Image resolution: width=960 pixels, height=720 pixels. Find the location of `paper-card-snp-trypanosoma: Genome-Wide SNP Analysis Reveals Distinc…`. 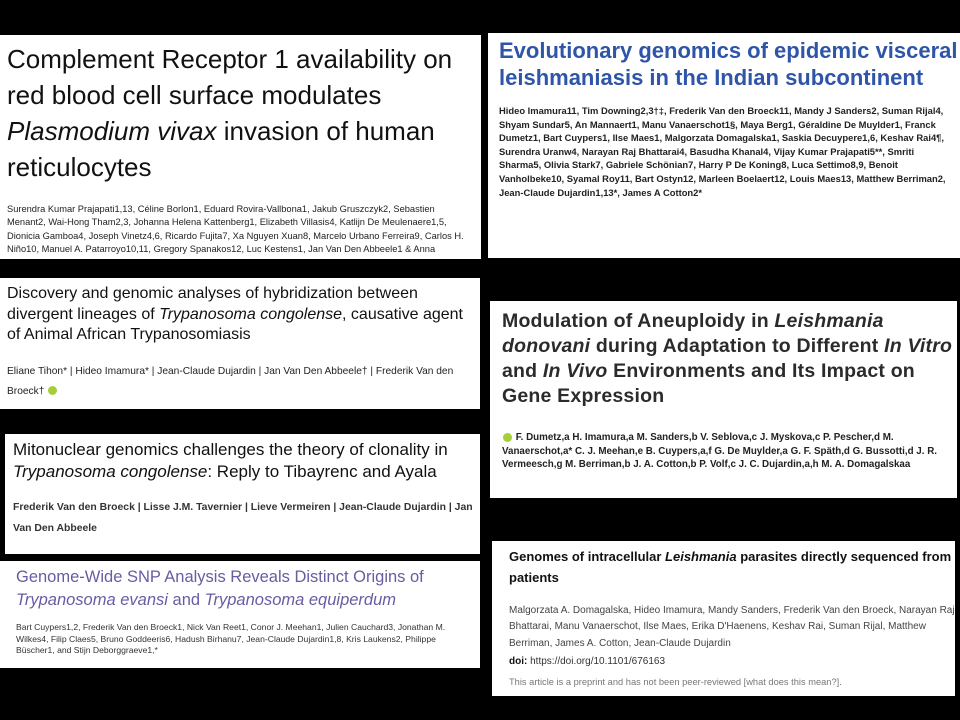

paper-card-snp-trypanosoma: Genome-Wide SNP Analysis Reveals Distinc… is located at coordinates (240, 614).